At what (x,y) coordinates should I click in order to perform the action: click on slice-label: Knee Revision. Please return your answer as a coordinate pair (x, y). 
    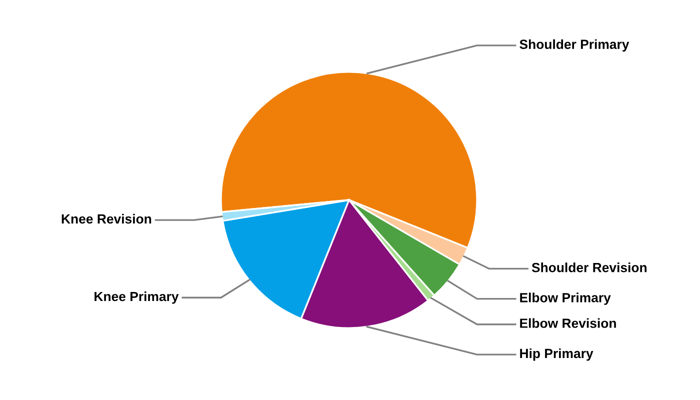
    Looking at the image, I should click on (107, 219).